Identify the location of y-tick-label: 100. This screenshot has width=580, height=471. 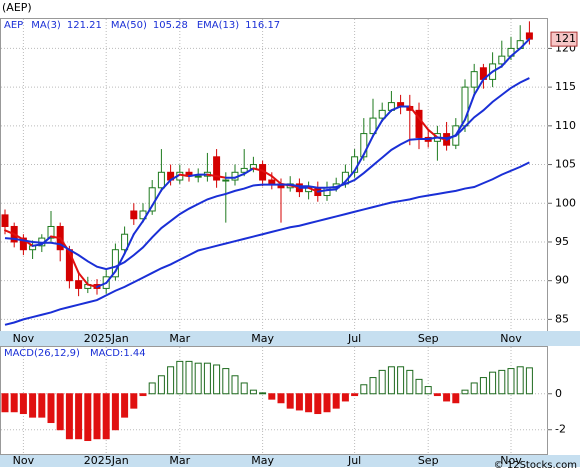
(565, 202).